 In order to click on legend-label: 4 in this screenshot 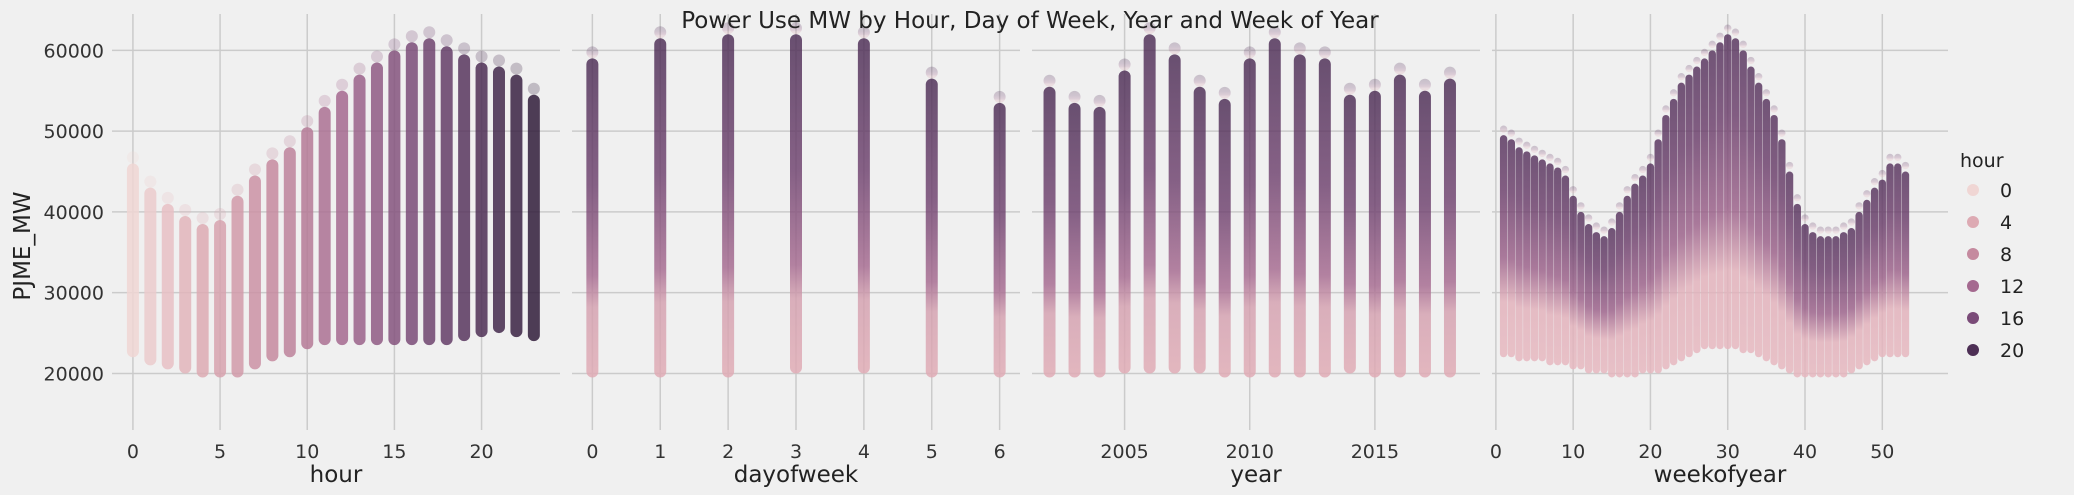, I will do `click(2006, 223)`.